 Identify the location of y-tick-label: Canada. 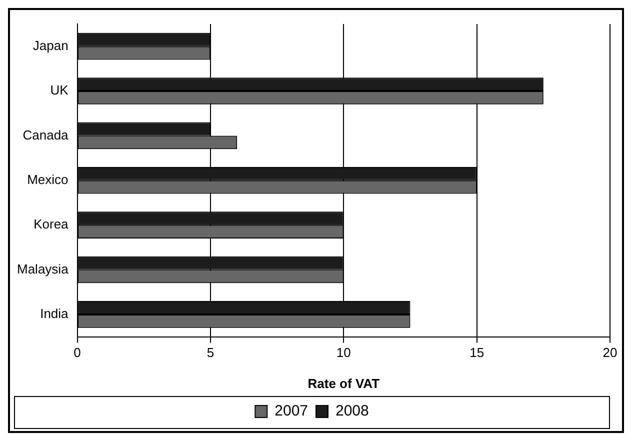
(46, 134).